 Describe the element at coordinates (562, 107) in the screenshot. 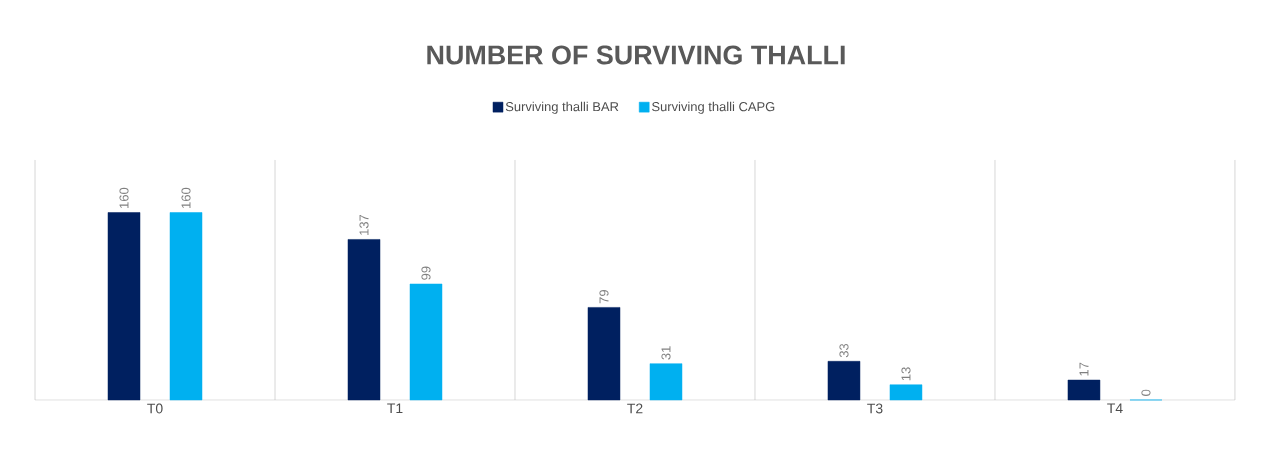

I see `legend-label: Surviving thalli BAR` at that location.